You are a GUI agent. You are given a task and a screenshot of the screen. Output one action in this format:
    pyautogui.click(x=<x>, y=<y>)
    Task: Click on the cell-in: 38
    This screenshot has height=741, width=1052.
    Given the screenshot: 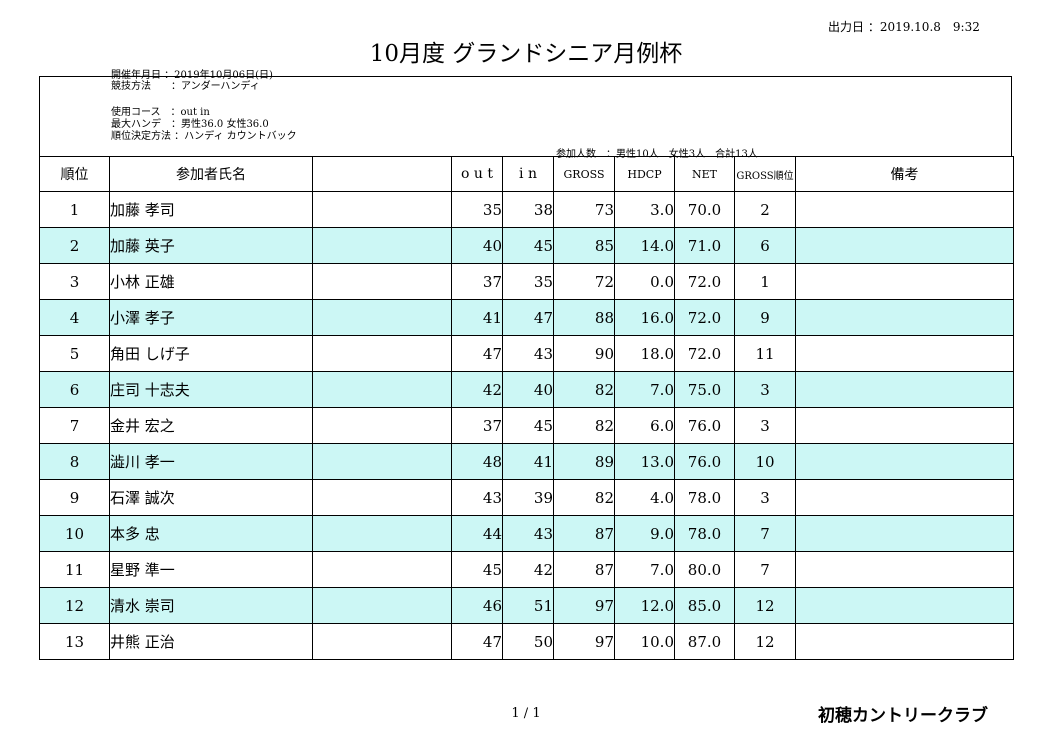 What is the action you would take?
    pyautogui.click(x=528, y=209)
    